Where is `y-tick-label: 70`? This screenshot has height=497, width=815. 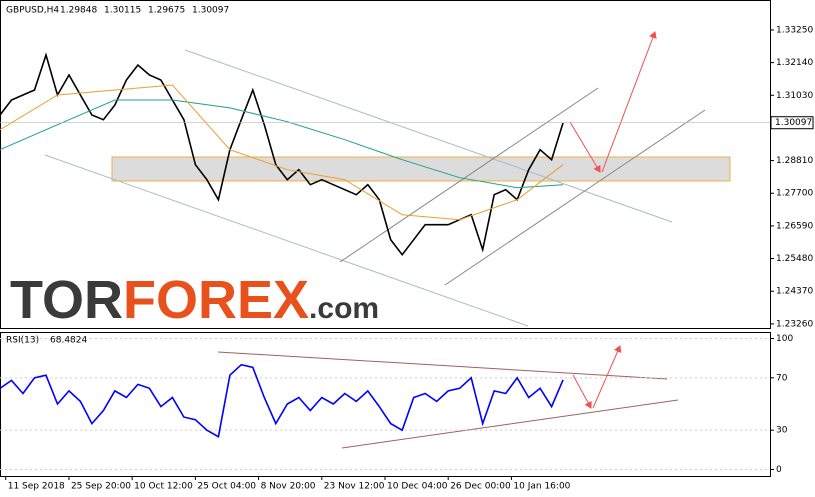 y-tick-label: 70 is located at coordinates (782, 378).